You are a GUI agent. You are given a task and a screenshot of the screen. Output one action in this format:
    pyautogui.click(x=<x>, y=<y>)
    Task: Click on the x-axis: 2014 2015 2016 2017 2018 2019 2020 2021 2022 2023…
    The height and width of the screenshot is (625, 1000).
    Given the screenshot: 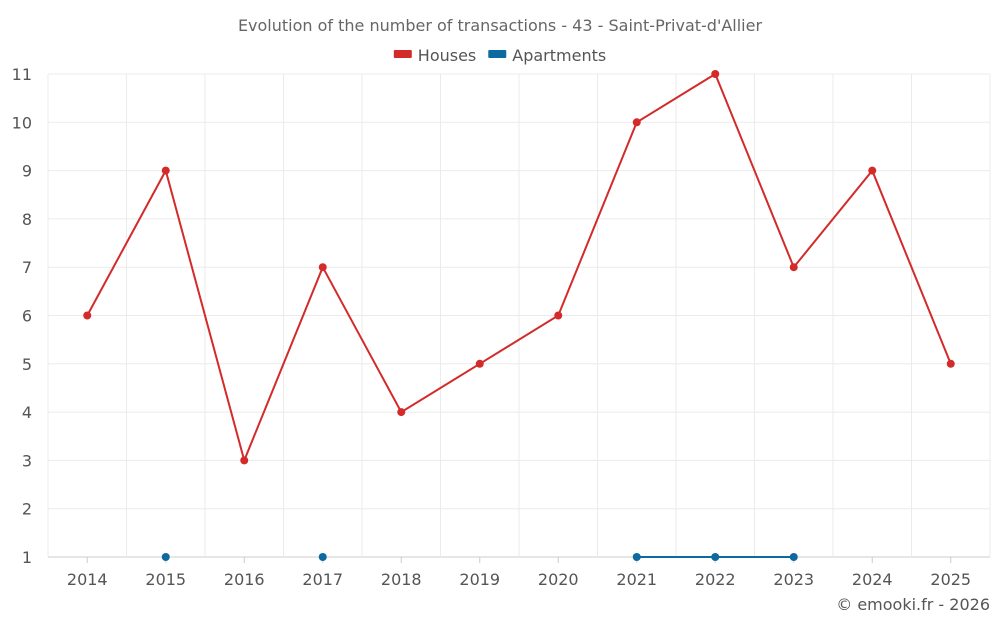 What is the action you would take?
    pyautogui.click(x=519, y=579)
    